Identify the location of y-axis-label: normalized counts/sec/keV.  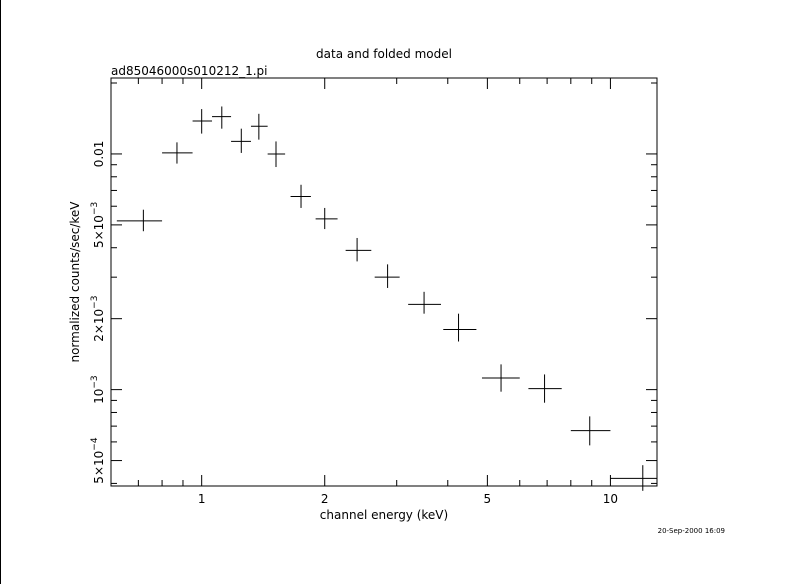
(75, 282).